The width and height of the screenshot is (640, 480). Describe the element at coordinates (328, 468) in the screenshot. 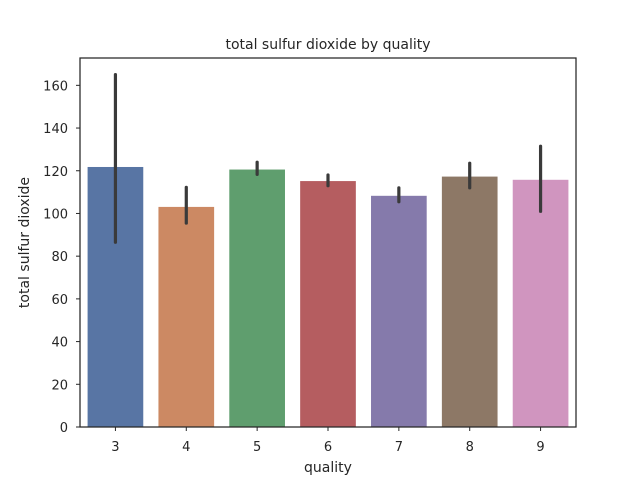

I see `x-axis-label: quality` at that location.